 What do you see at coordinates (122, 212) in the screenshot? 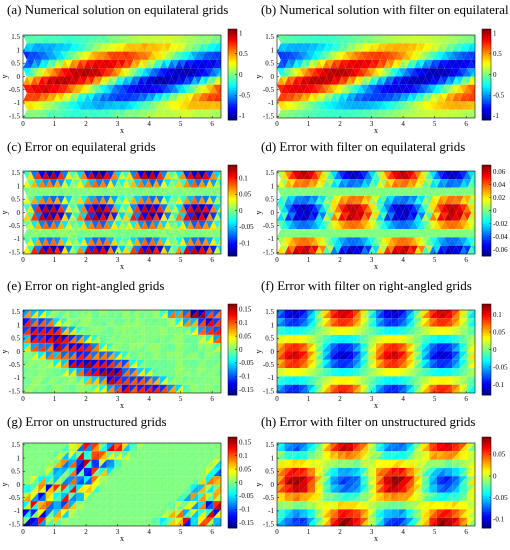
I see `field-cells` at bounding box center [122, 212].